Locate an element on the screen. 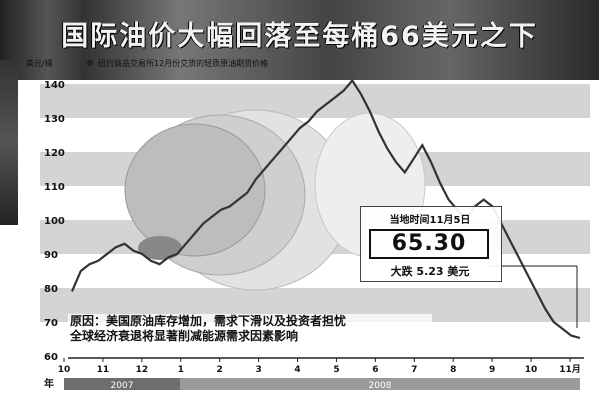  x-tick-label: 3 is located at coordinates (258, 370).